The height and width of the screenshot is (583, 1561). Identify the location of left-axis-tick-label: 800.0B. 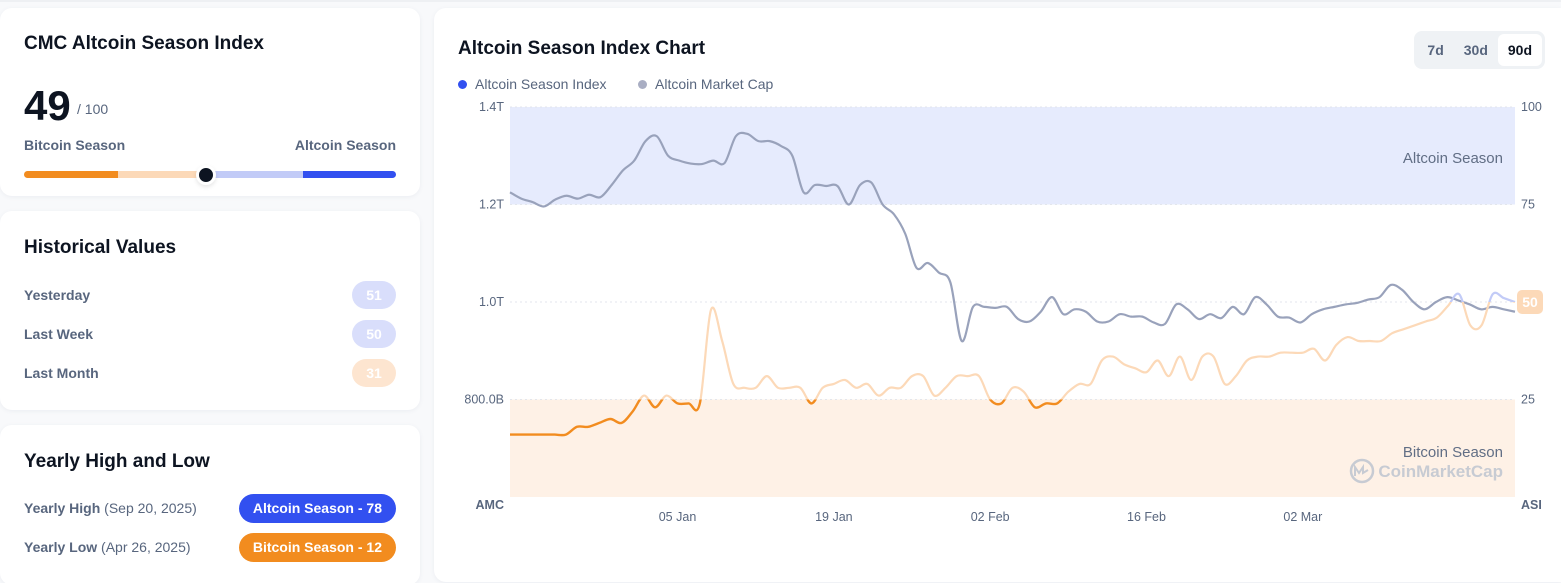
(484, 400).